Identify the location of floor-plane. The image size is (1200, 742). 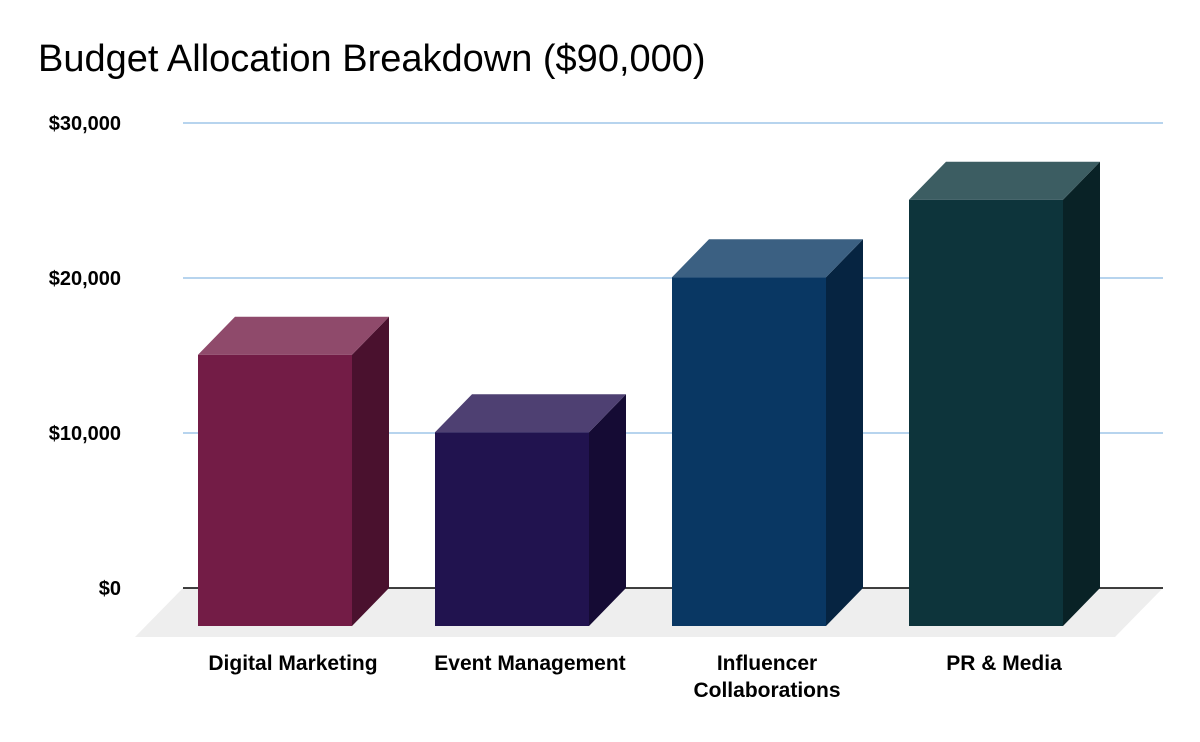
(649, 612).